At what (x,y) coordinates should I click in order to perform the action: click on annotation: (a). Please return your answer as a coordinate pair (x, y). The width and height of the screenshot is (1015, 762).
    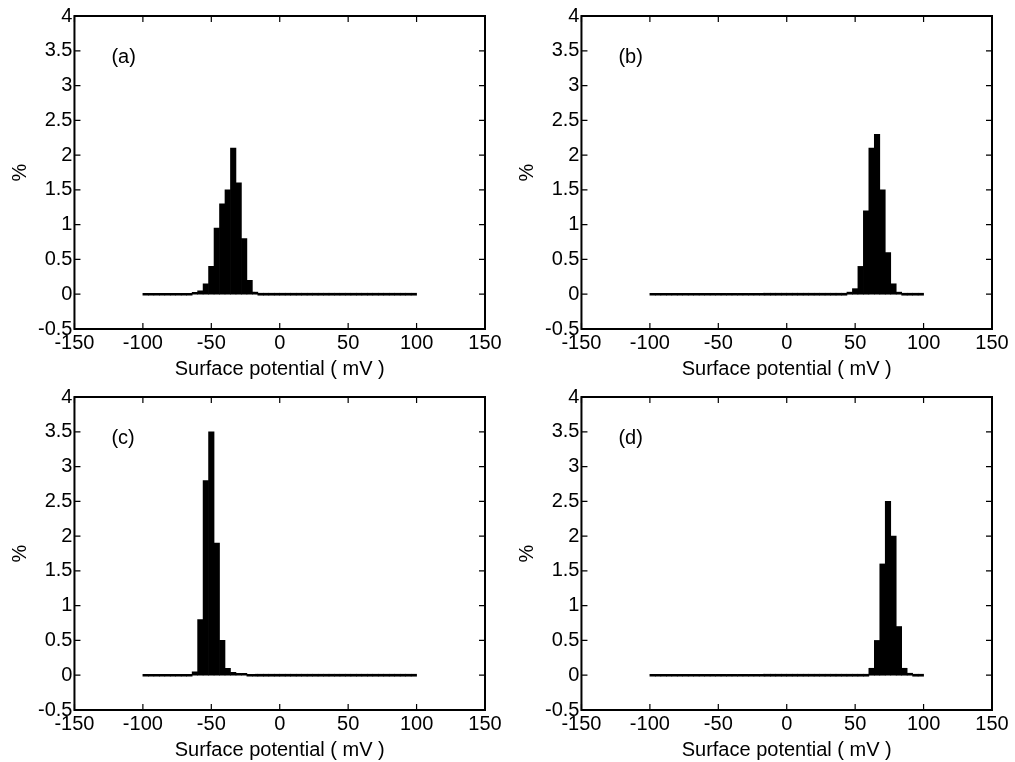
    Looking at the image, I should click on (123, 55).